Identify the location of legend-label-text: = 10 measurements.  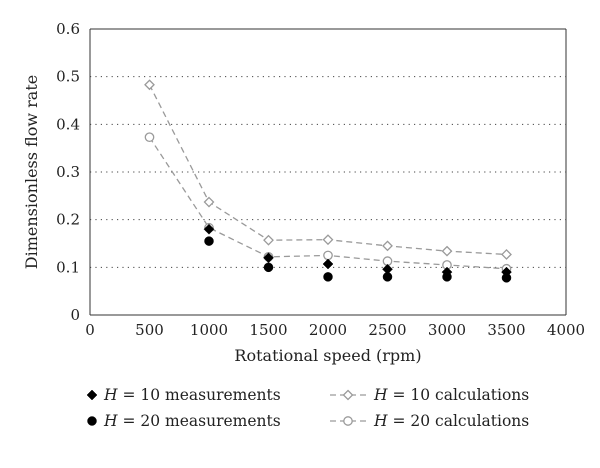
(199, 395).